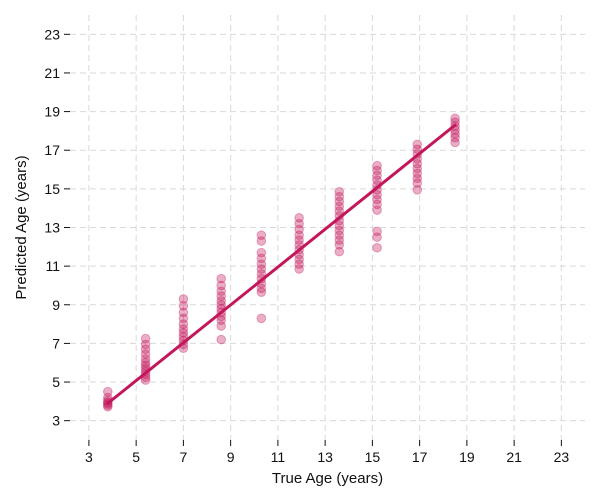 Image resolution: width=600 pixels, height=500 pixels. What do you see at coordinates (514, 457) in the screenshot?
I see `x-tick-label-21: 21` at bounding box center [514, 457].